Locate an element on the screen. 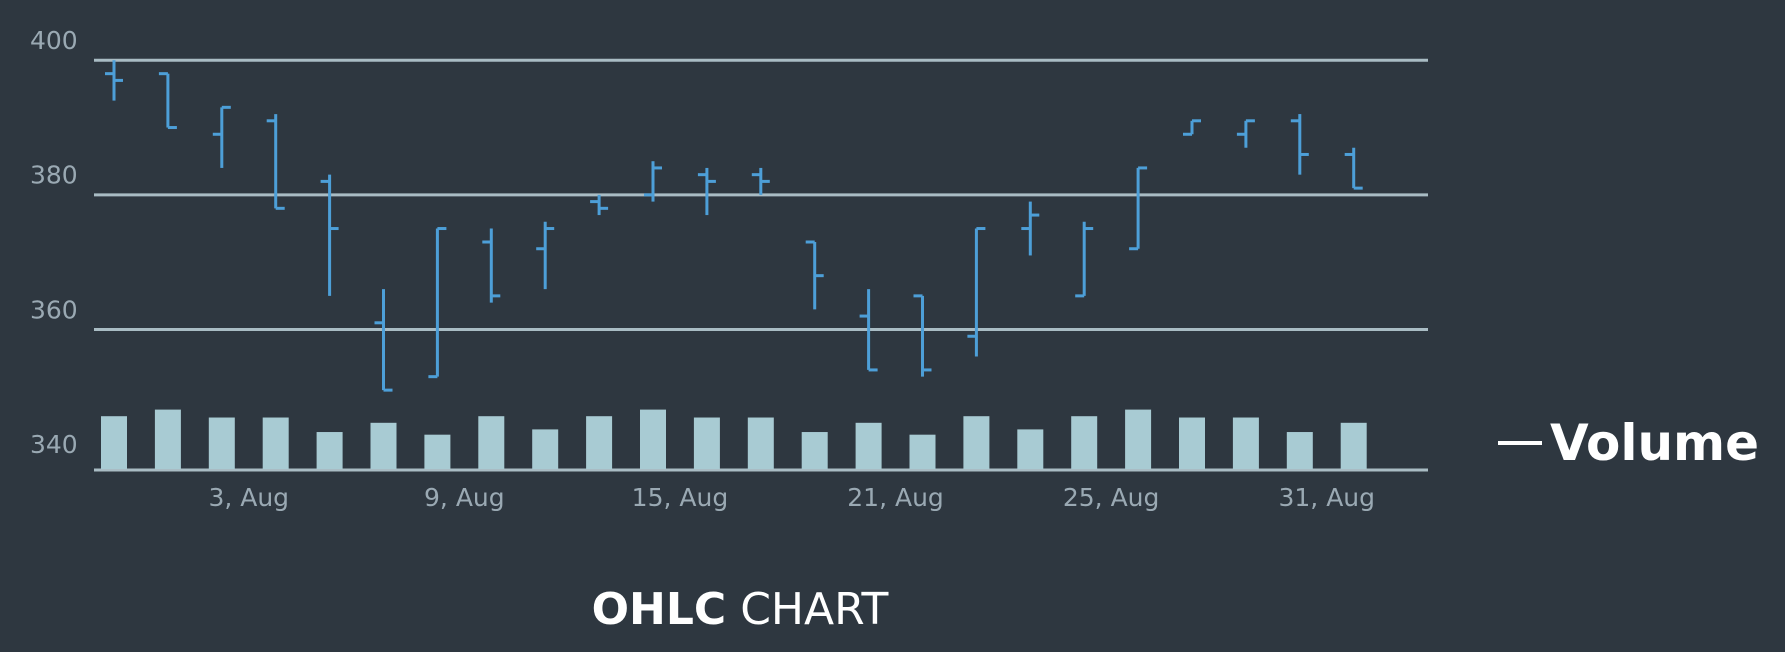 Image resolution: width=1785 pixels, height=652 pixels. legend: Volume is located at coordinates (1628, 443).